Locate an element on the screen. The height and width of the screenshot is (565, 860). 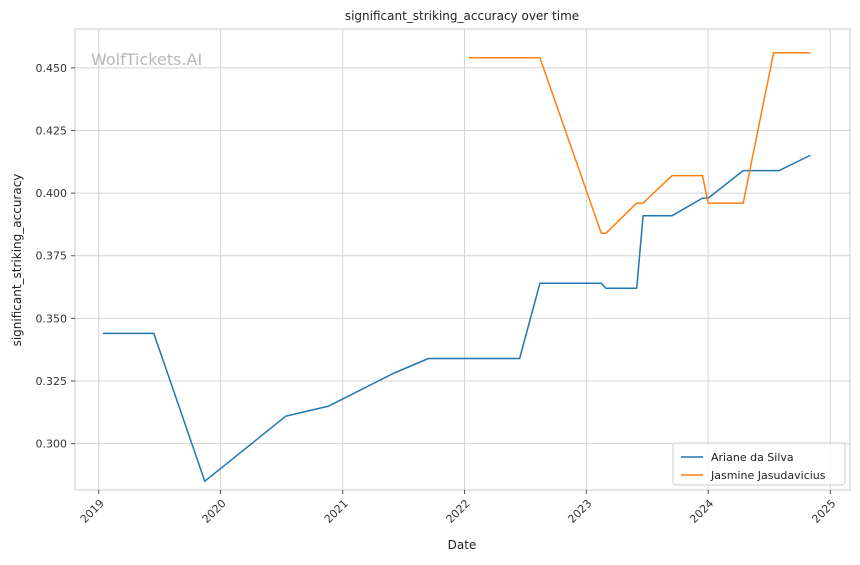
legend-label: Ariane da Silva is located at coordinates (752, 457).